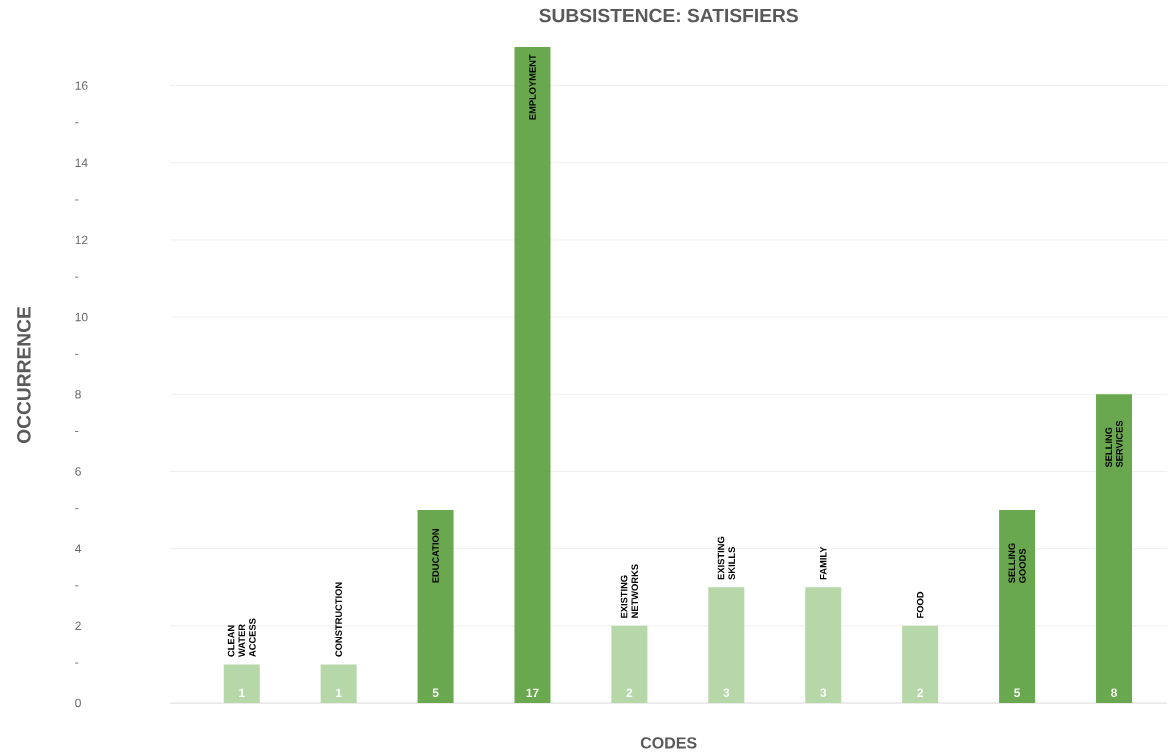  Describe the element at coordinates (823, 563) in the screenshot. I see `x-tick-label: FAMILY` at that location.